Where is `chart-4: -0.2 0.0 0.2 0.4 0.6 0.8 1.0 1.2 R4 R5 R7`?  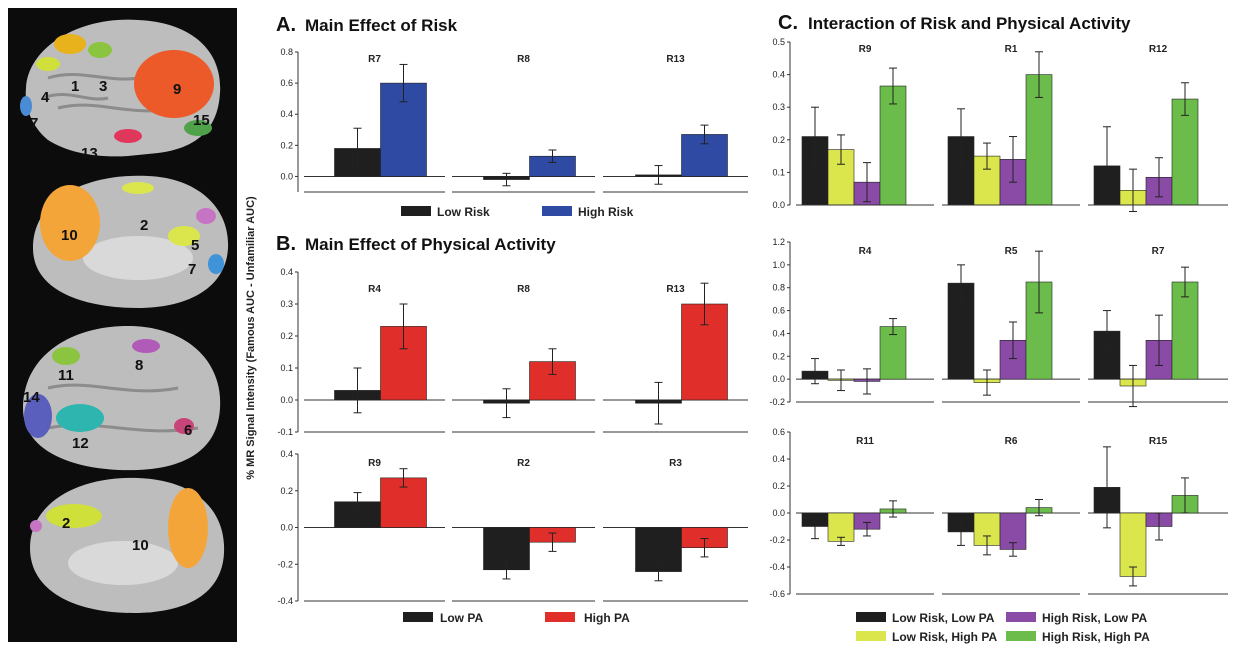 chart-4: -0.2 0.0 0.2 0.4 0.6 0.8 1.0 1.2 R4 R5 R7 is located at coordinates (998, 322).